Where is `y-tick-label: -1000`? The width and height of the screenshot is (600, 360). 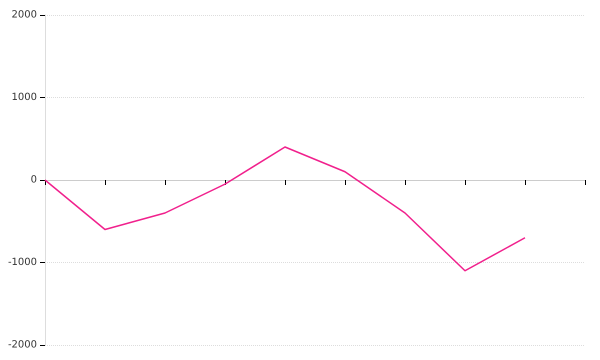
y-tick-label: -1000 is located at coordinates (22, 262).